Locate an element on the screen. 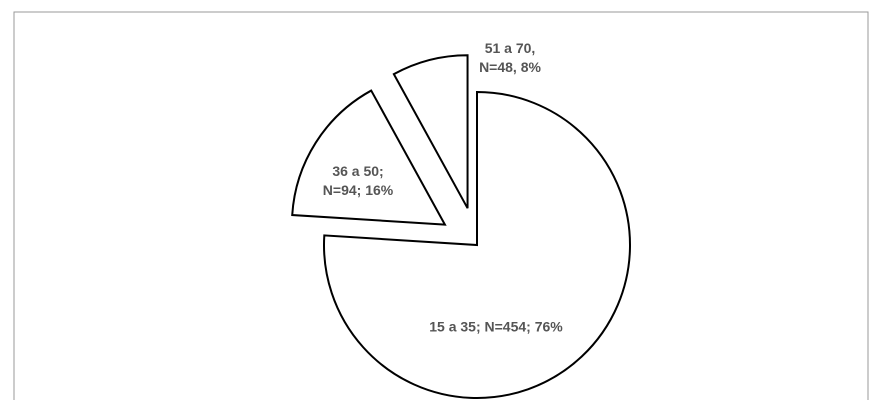 Image resolution: width=881 pixels, height=400 pixels. slice-label: 51 a 70, N=48, 8% is located at coordinates (510, 57).